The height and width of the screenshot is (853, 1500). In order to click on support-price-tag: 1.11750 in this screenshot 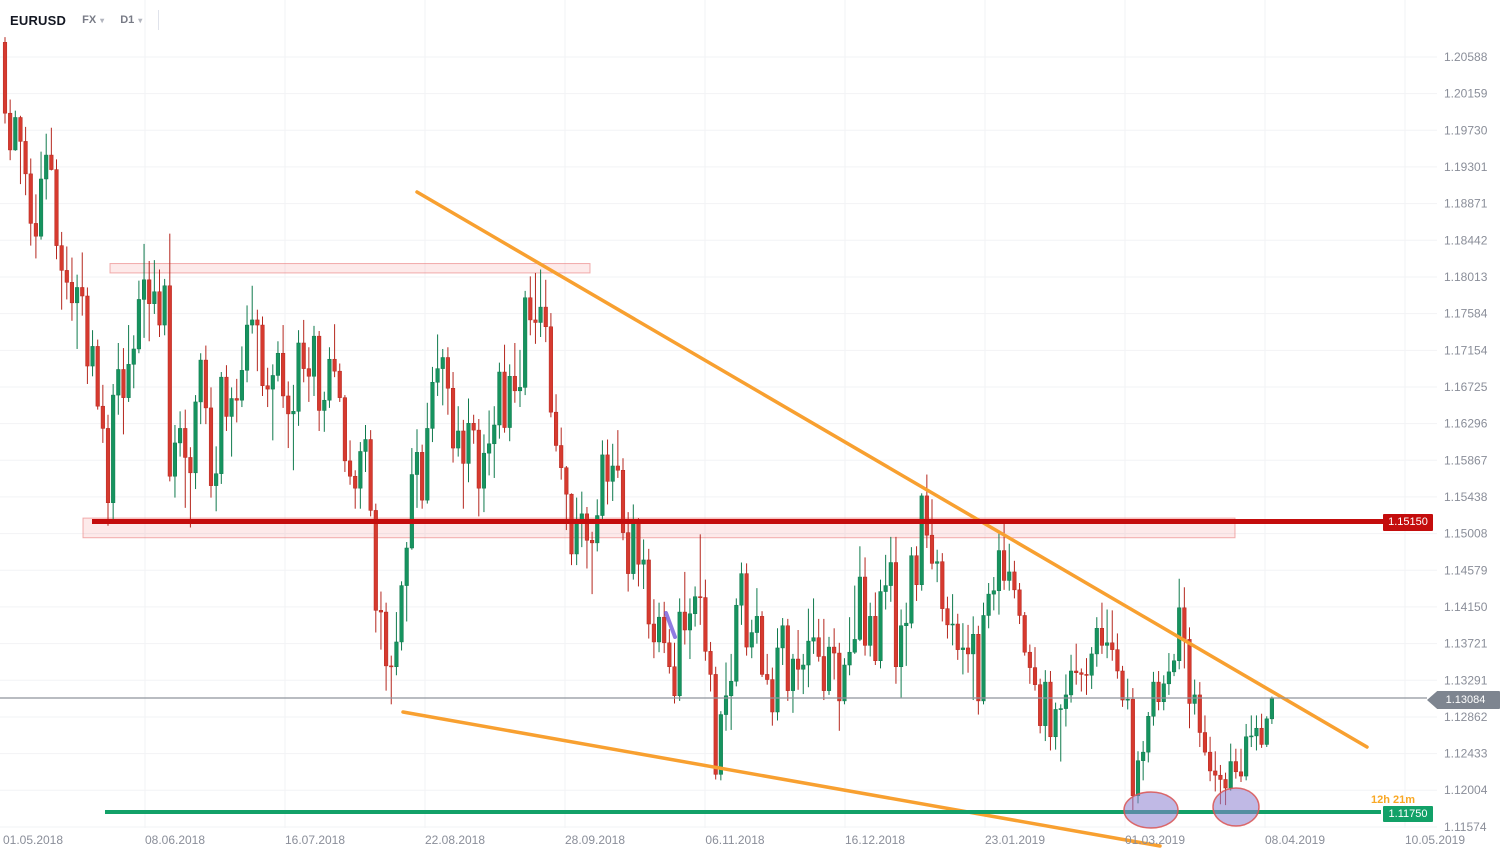, I will do `click(1408, 814)`.